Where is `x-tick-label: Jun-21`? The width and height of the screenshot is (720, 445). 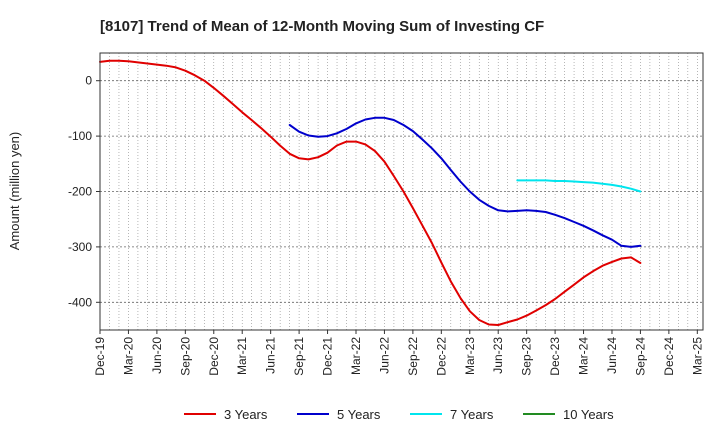 x-tick-label: Jun-21 is located at coordinates (271, 355).